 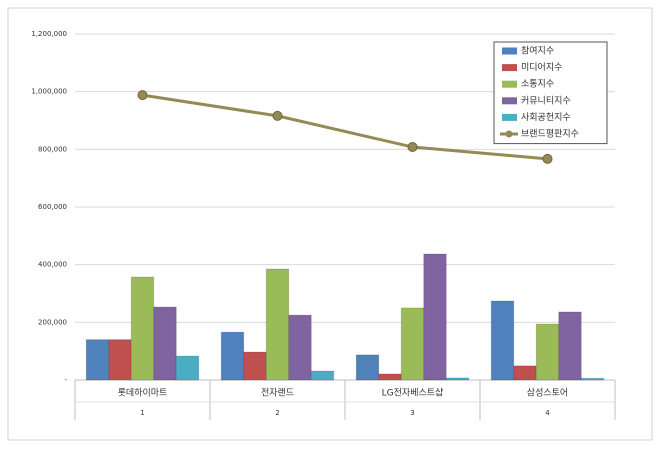 I want to click on legend-label: 미디어지수, so click(x=541, y=67).